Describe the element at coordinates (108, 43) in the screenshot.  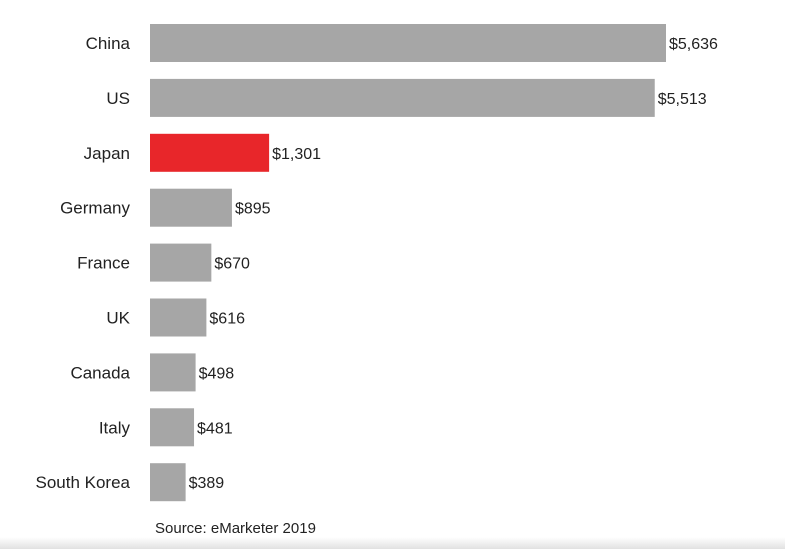
I see `category-label: China` at that location.